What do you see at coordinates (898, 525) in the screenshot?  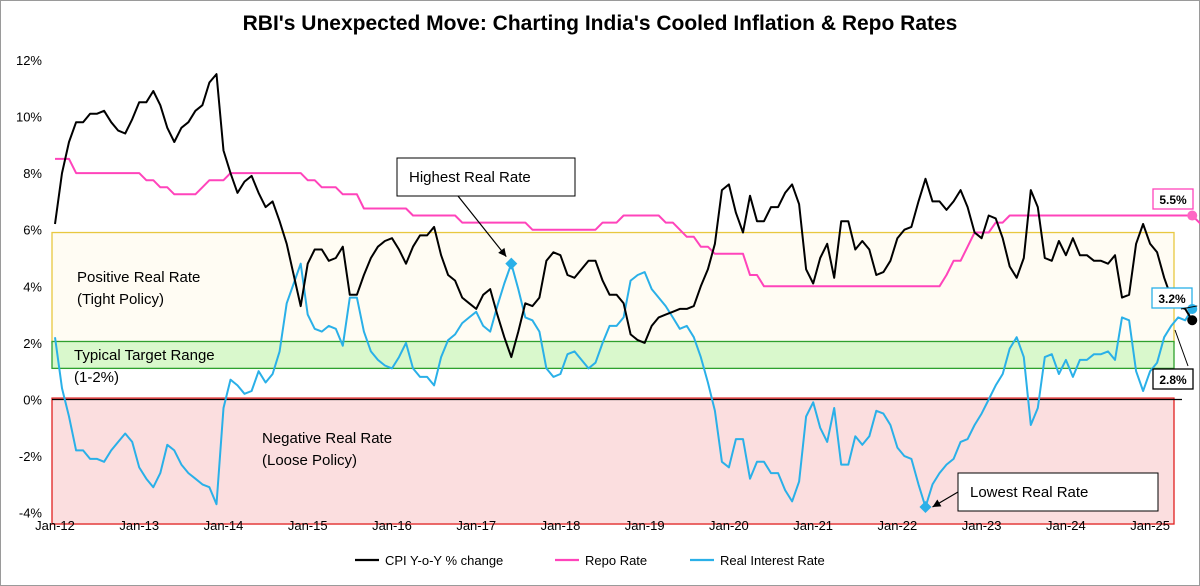 I see `x-tick-label: Jan-22` at bounding box center [898, 525].